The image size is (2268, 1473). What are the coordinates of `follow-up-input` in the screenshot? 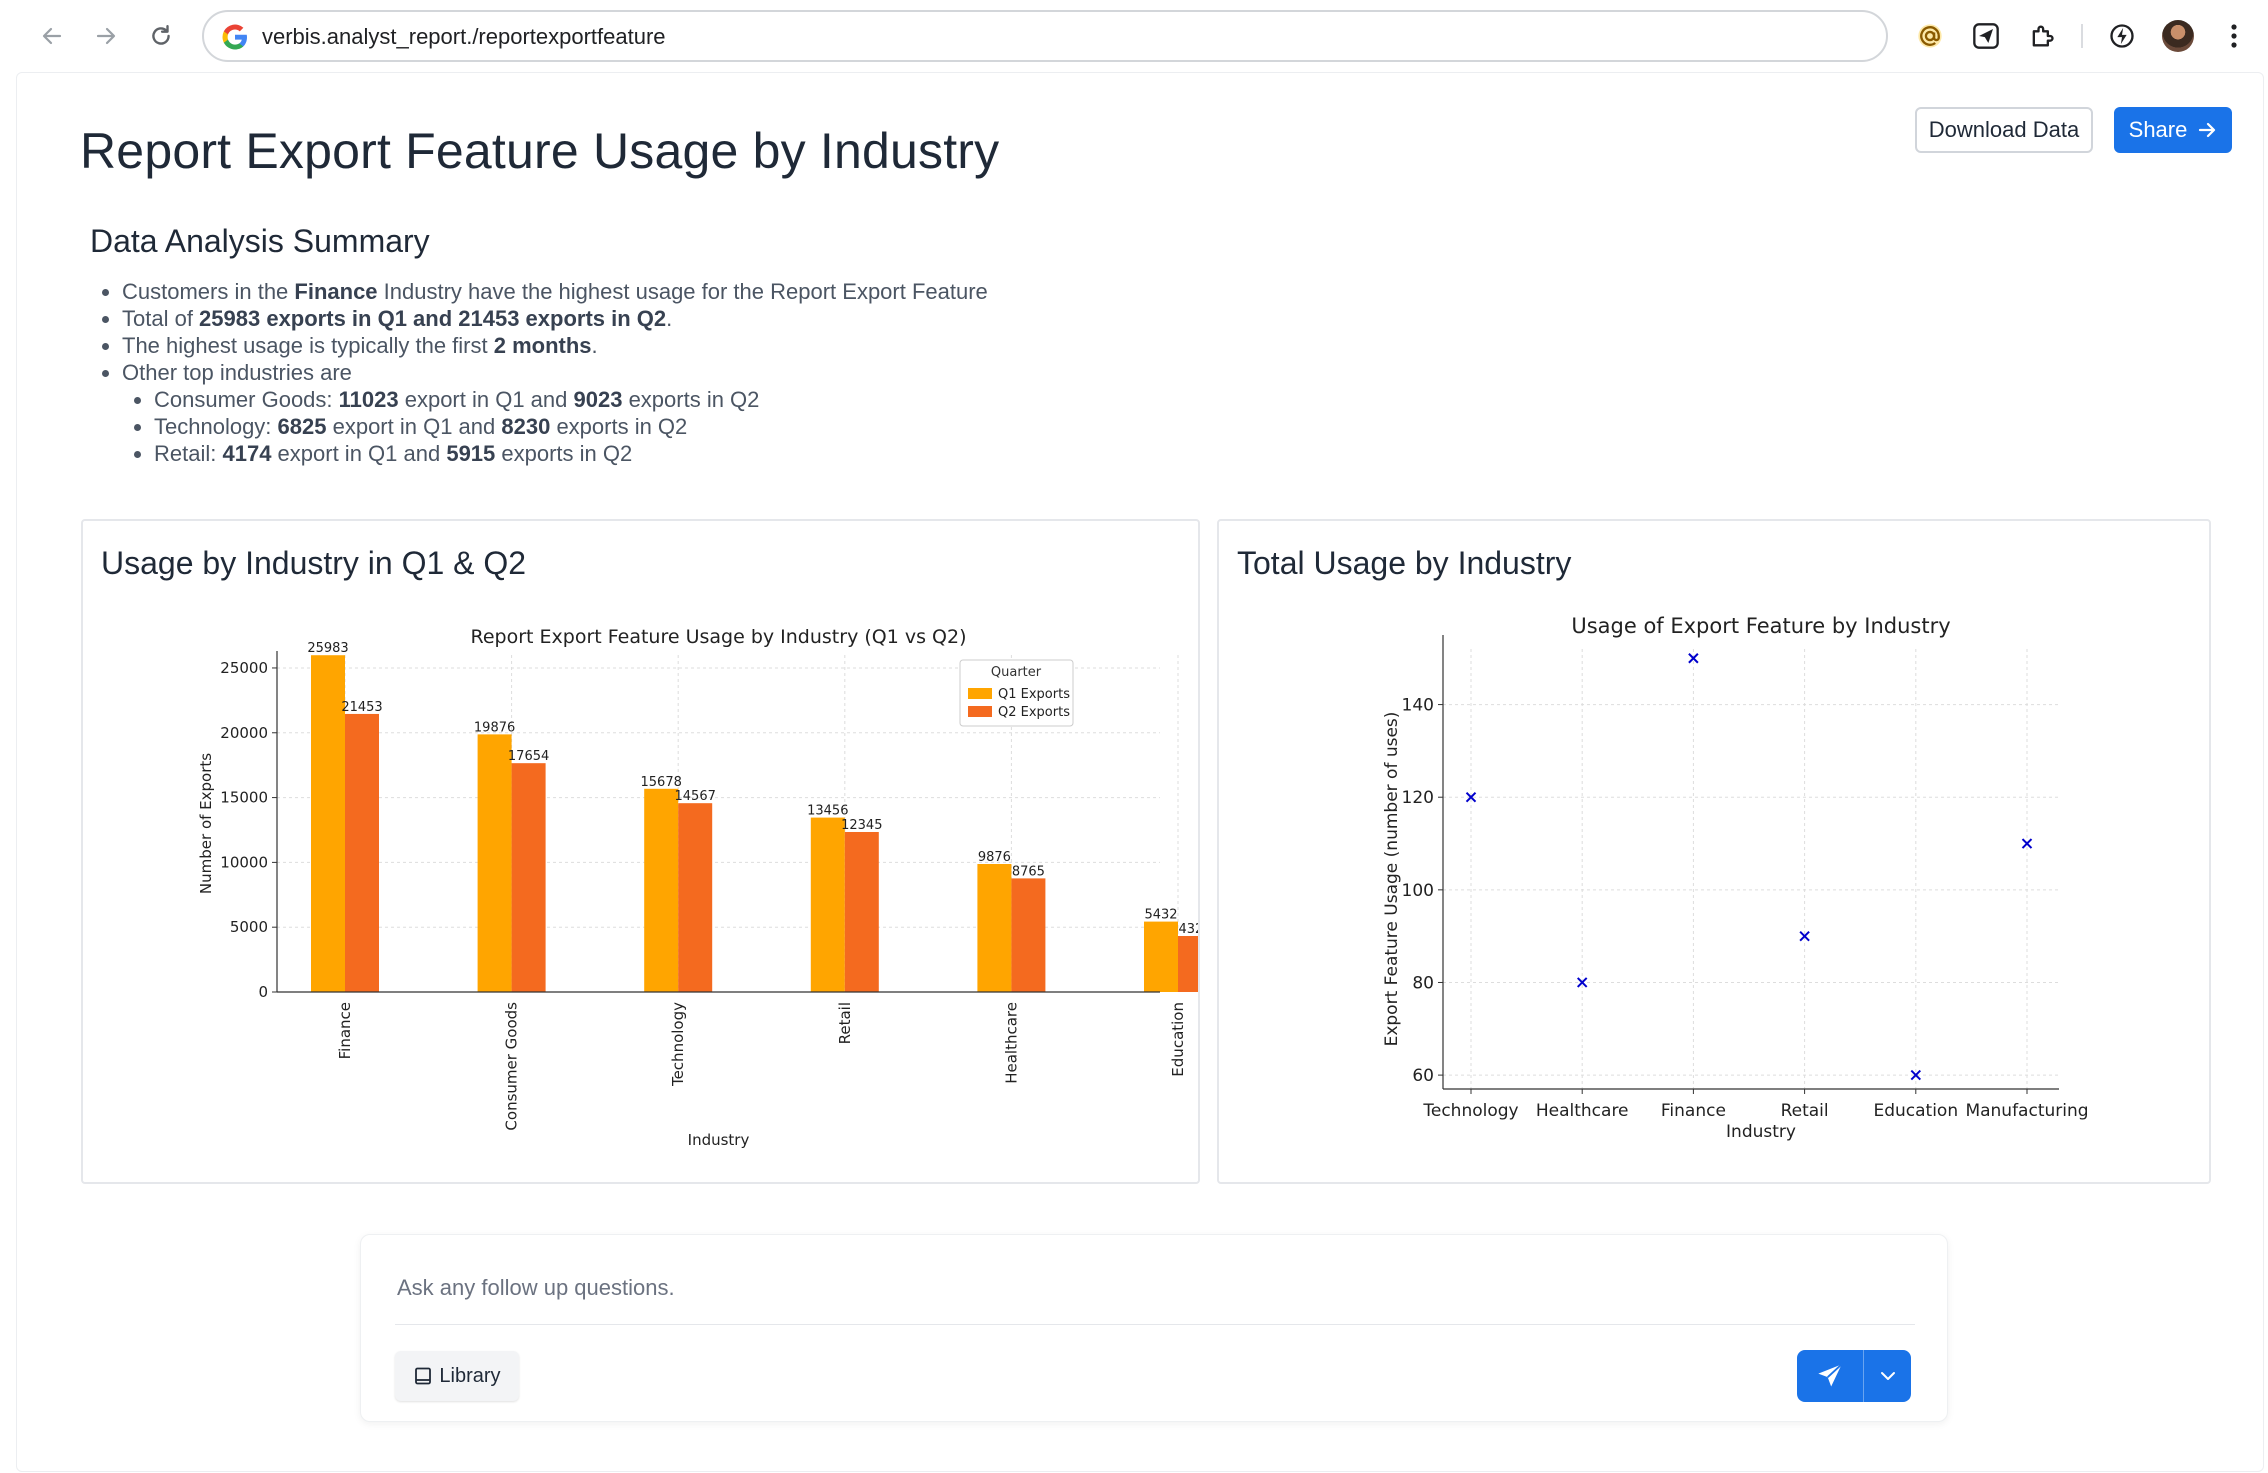 It's located at (1157, 1288).